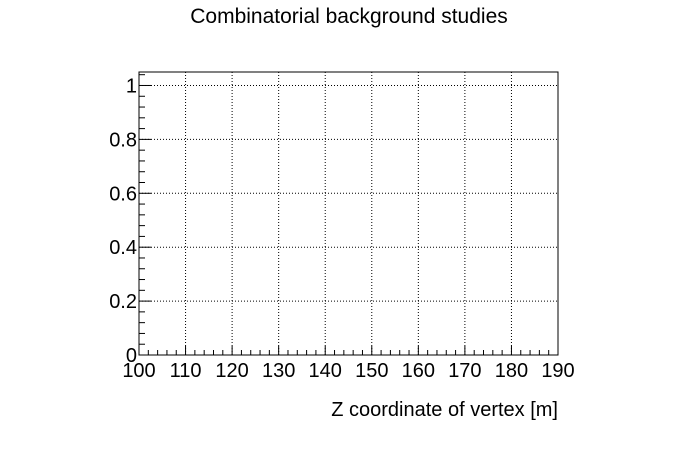 This screenshot has height=474, width=698. What do you see at coordinates (123, 248) in the screenshot?
I see `y-tick-label: 0.4` at bounding box center [123, 248].